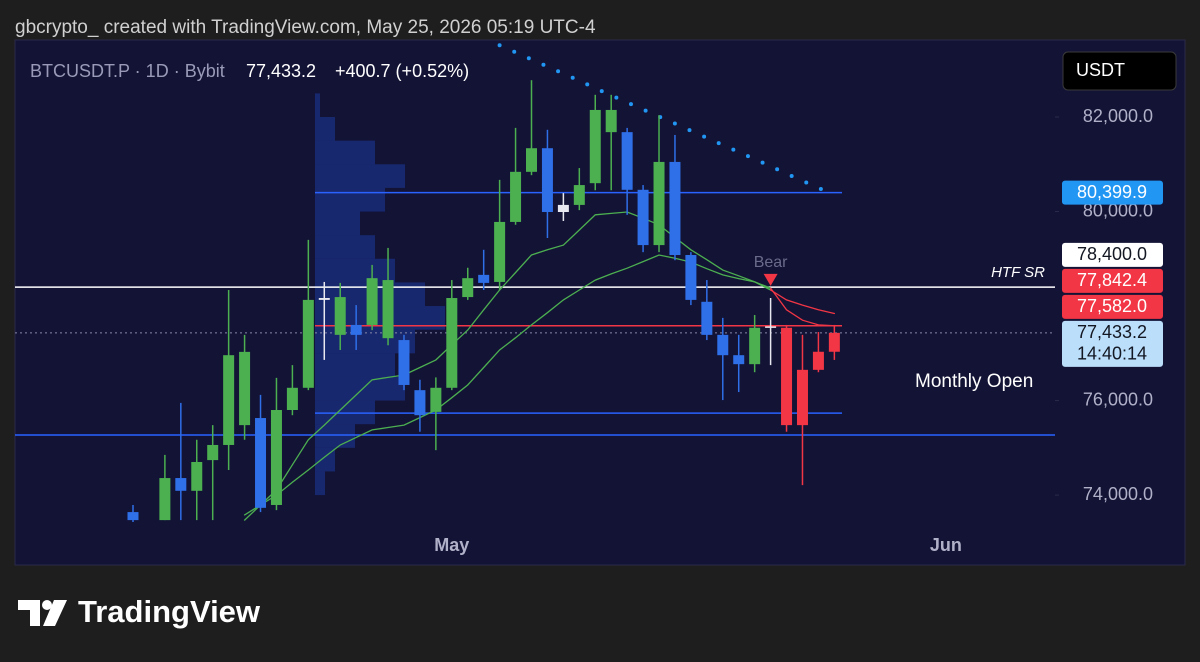 The height and width of the screenshot is (662, 1200). Describe the element at coordinates (946, 545) in the screenshot. I see `x-tick-label: Jun` at that location.